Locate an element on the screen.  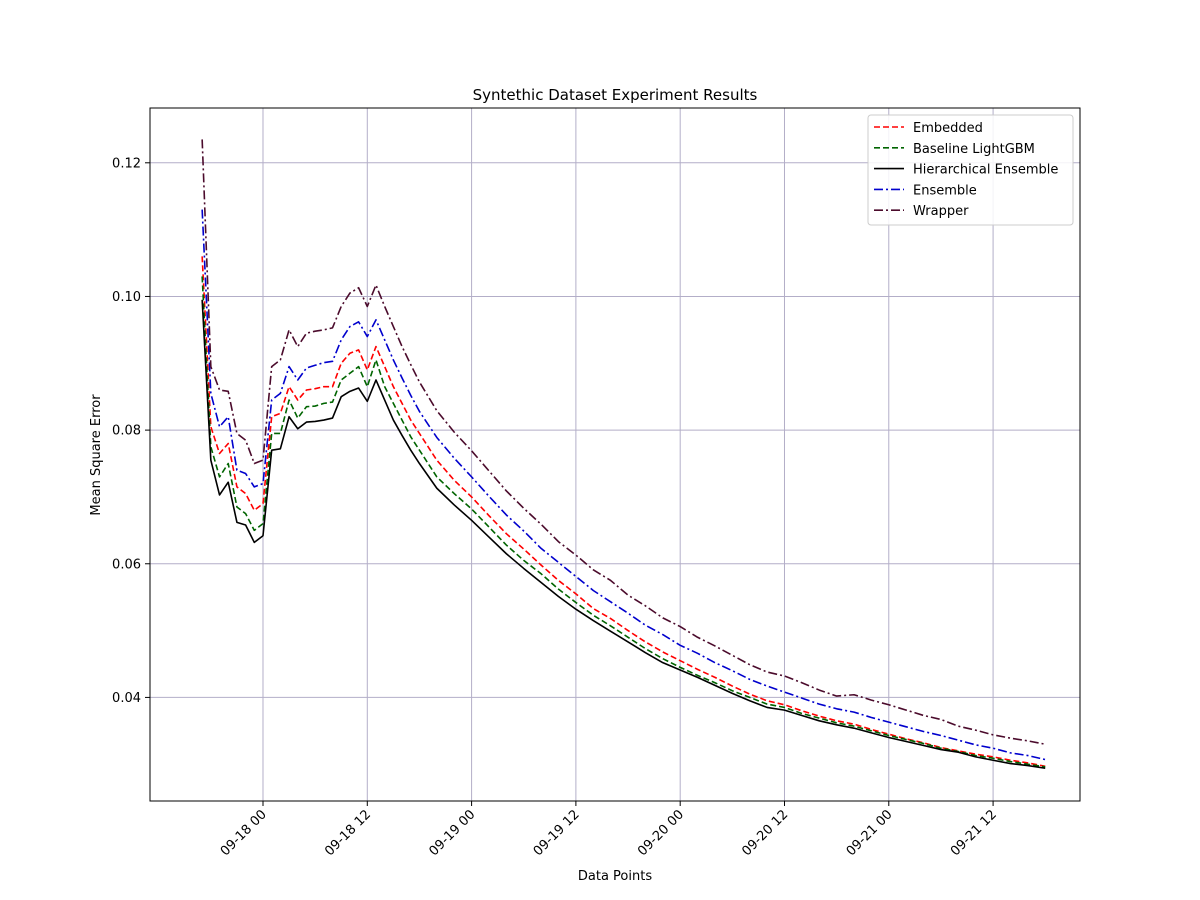
x-axis-label: Data Points is located at coordinates (615, 876).